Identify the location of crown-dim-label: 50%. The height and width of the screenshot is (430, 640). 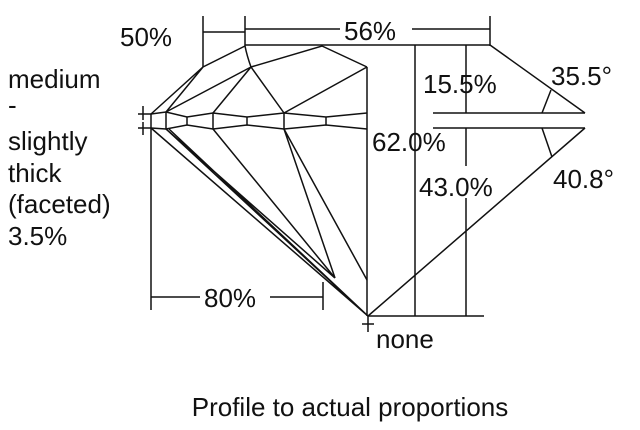
(146, 37).